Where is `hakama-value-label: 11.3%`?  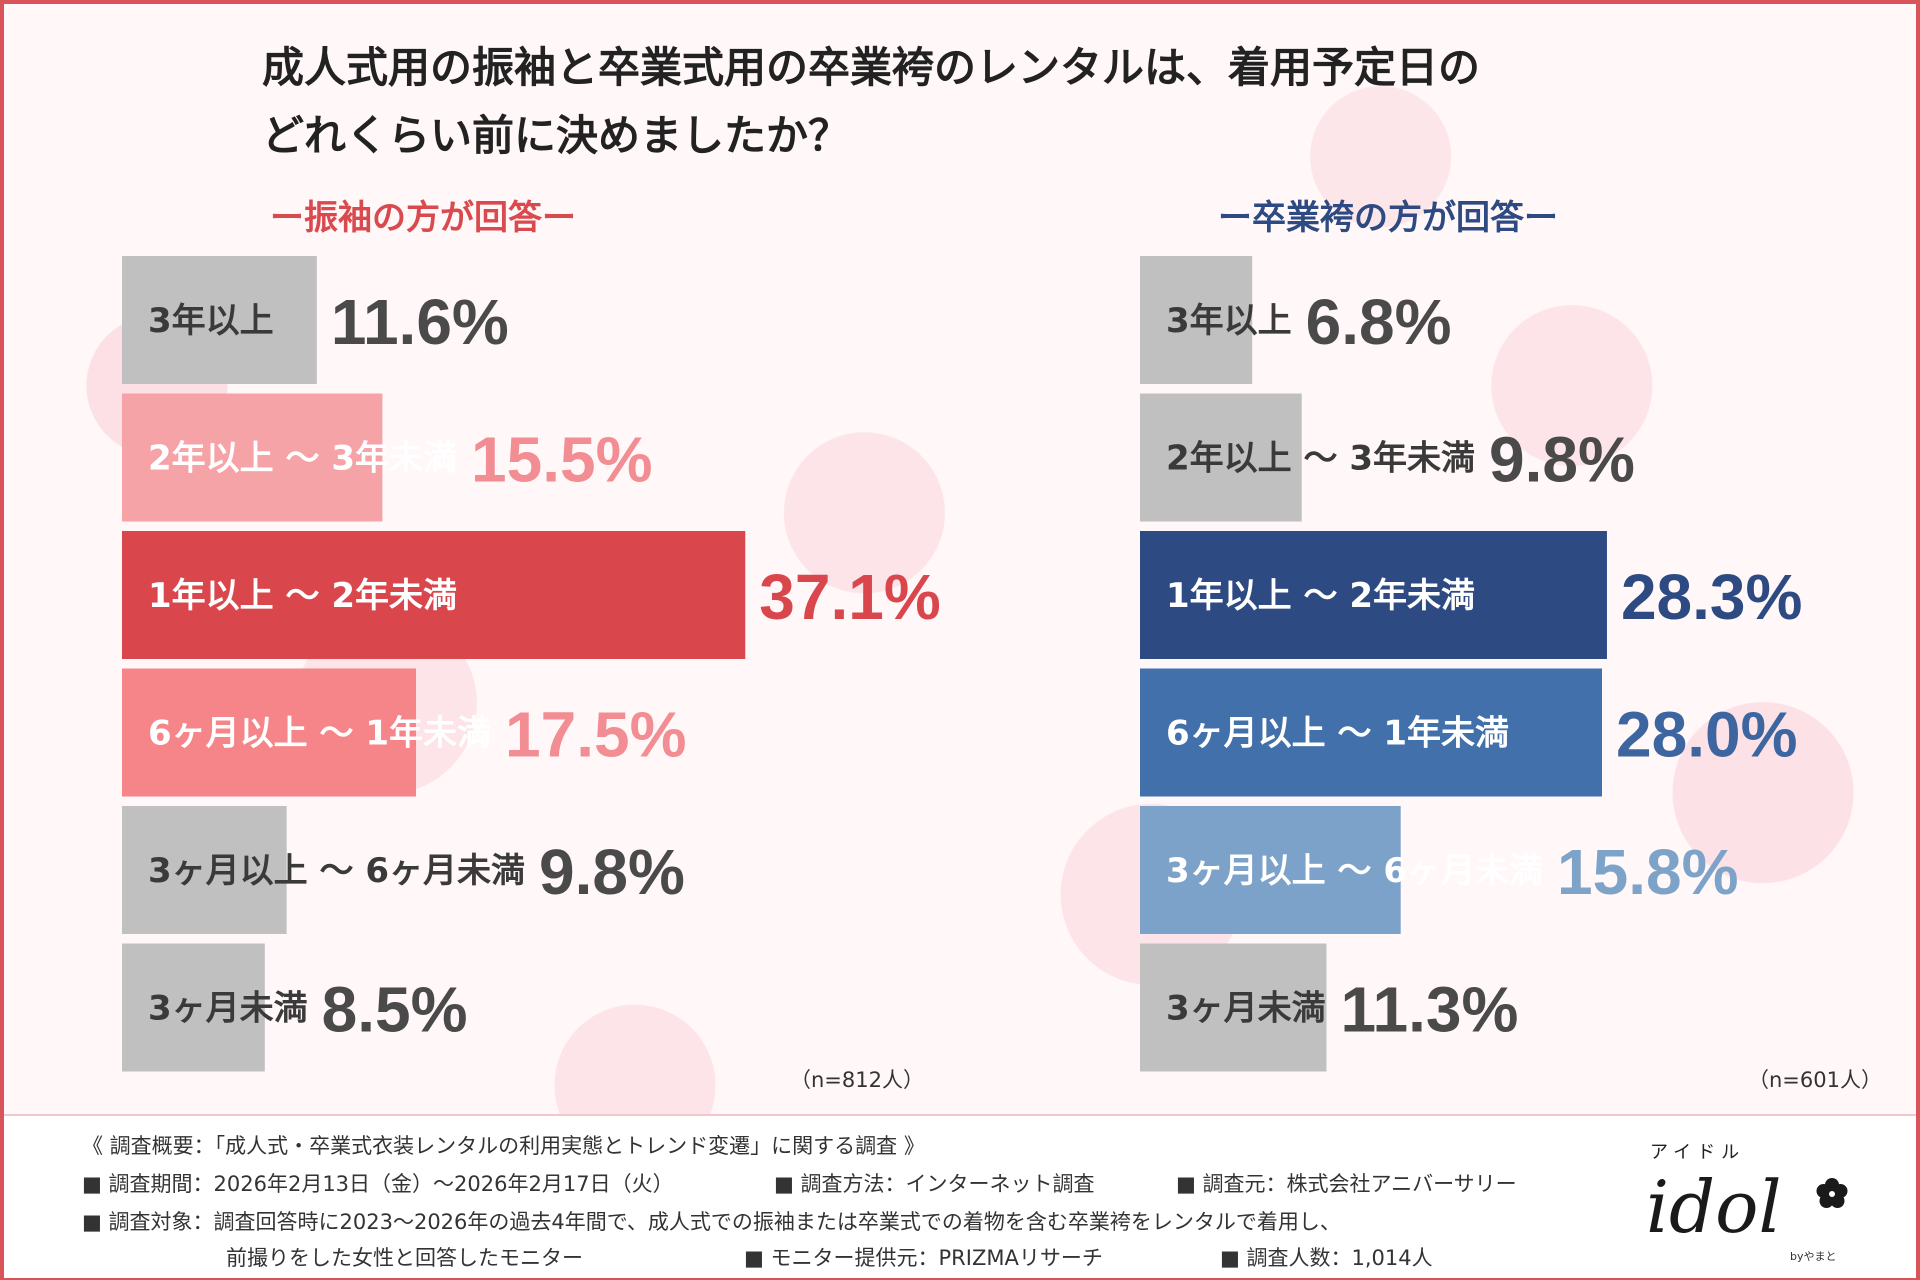
hakama-value-label: 11.3% is located at coordinates (1429, 1010).